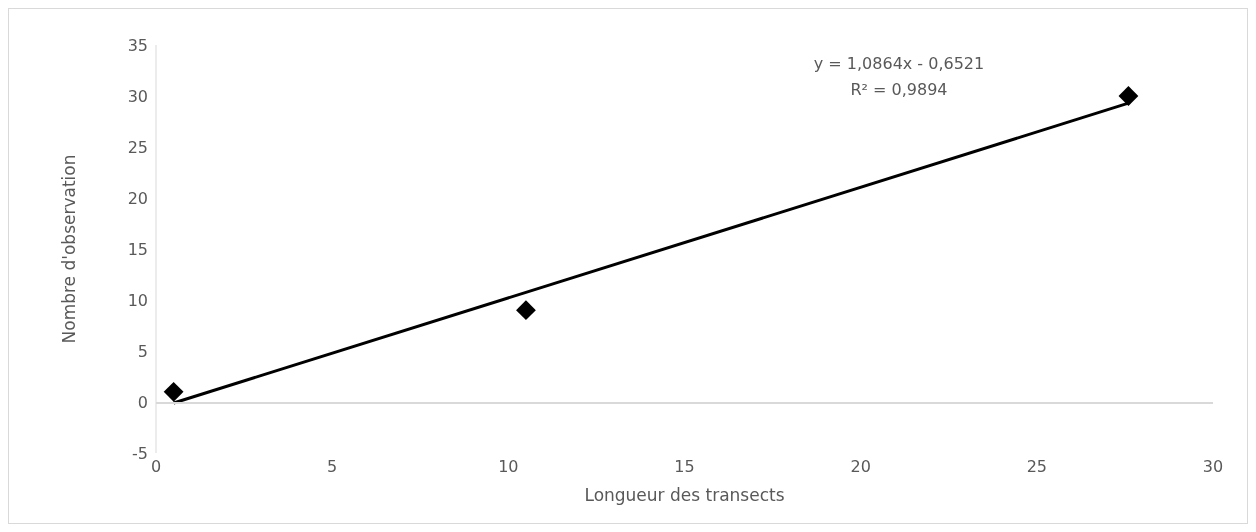 The height and width of the screenshot is (532, 1256). I want to click on x-tick-label: 10, so click(508, 467).